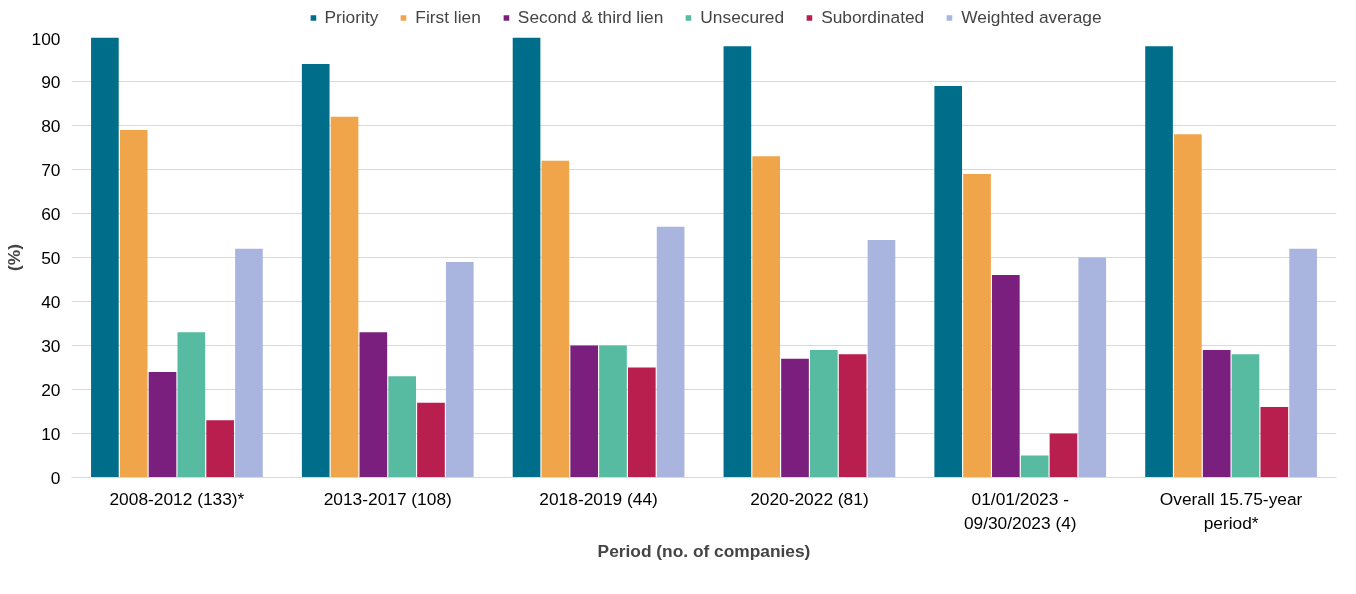 Image resolution: width=1356 pixels, height=594 pixels. What do you see at coordinates (742, 17) in the screenshot?
I see `legend-label: Unsecured` at bounding box center [742, 17].